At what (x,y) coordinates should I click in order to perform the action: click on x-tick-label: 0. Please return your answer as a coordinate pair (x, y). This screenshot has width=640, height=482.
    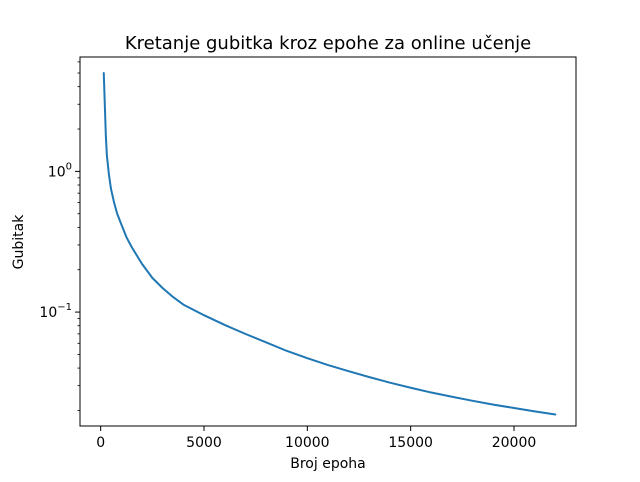
    Looking at the image, I should click on (100, 443).